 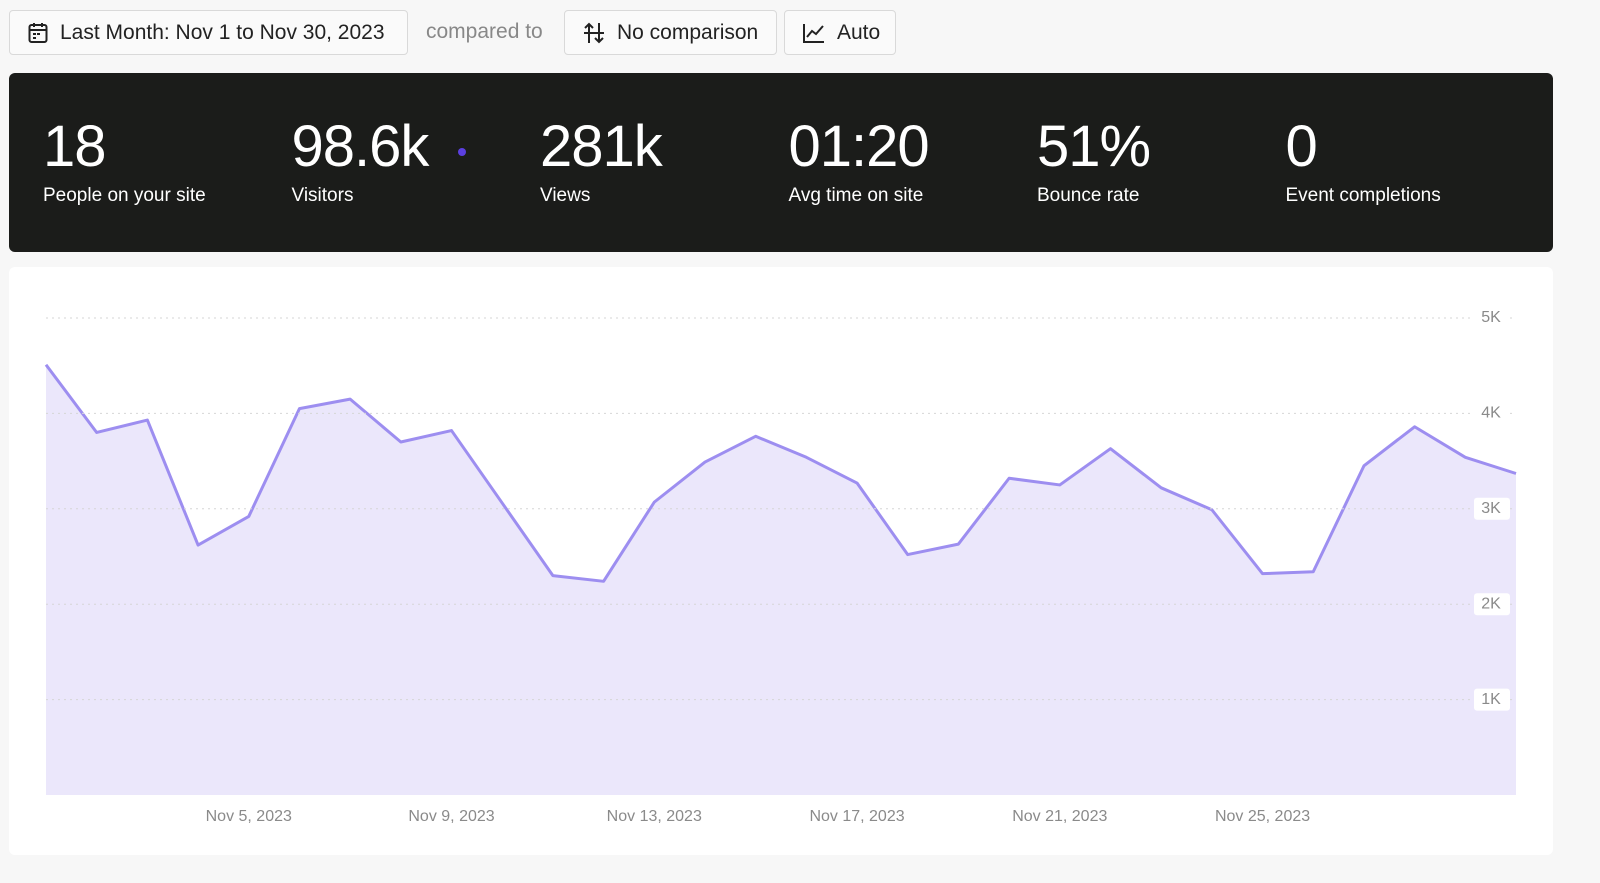 I want to click on interval-label: Auto, so click(x=859, y=32).